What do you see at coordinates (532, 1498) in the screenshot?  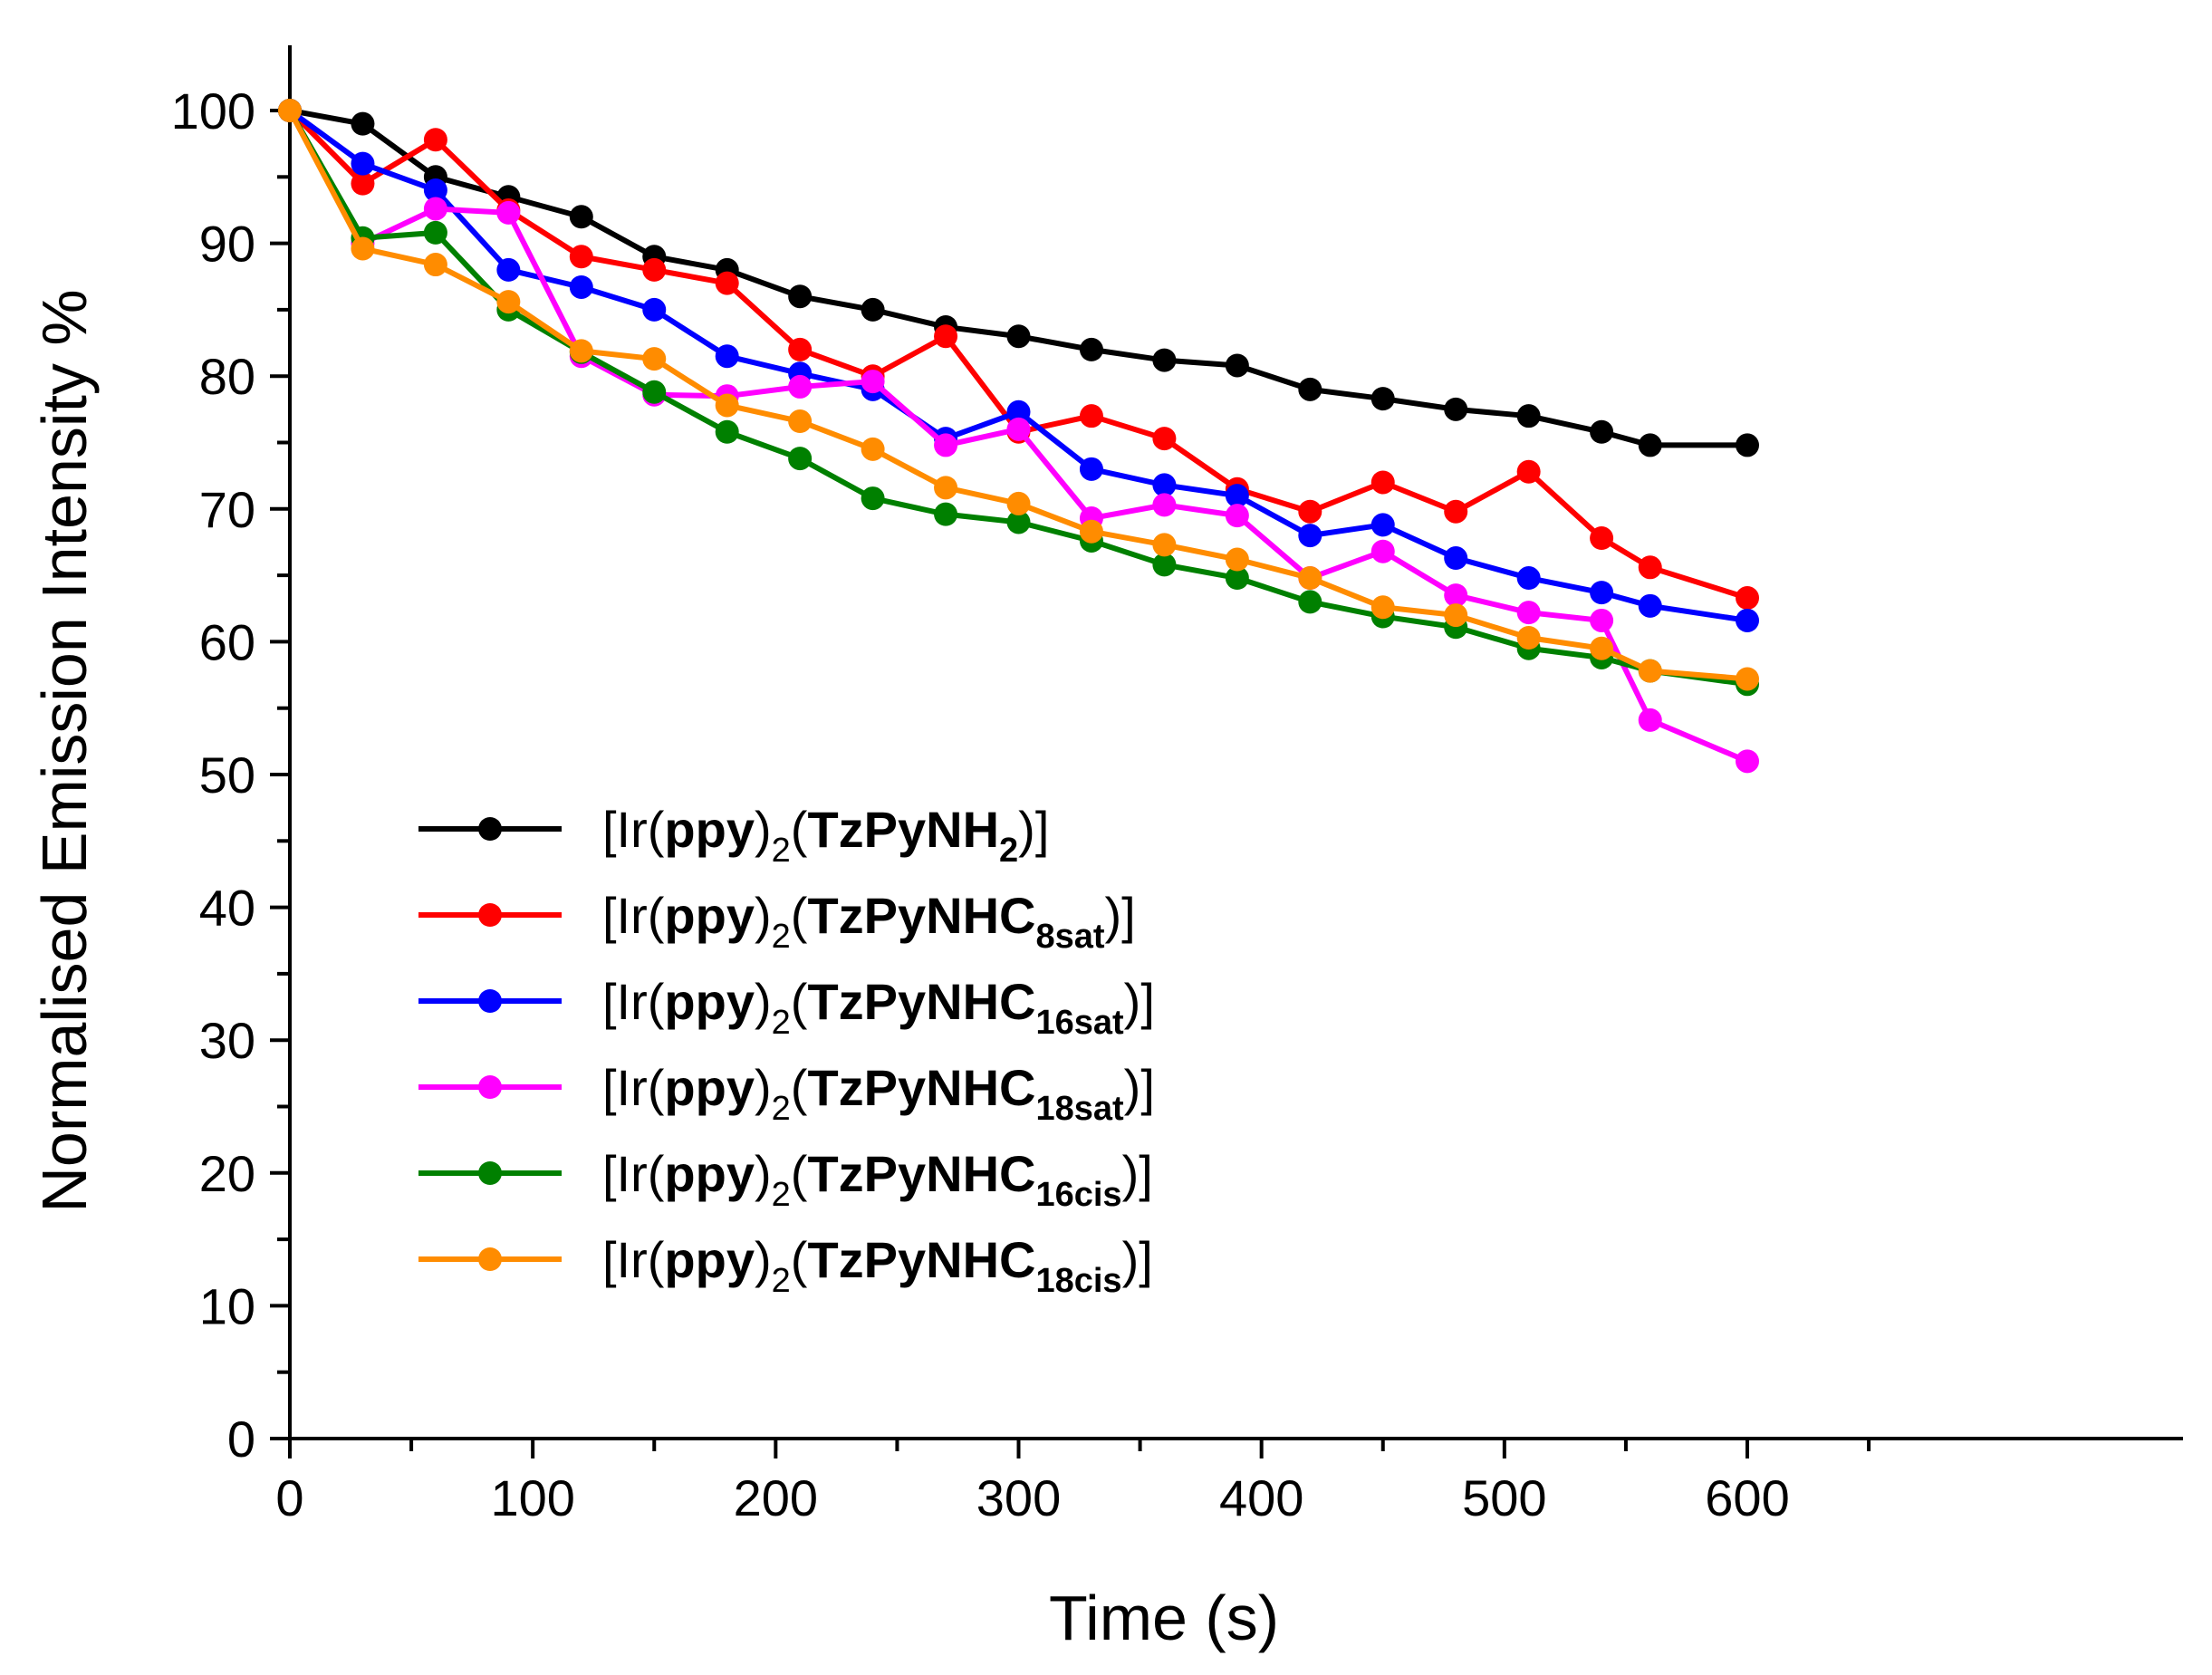 I see `x-tick-label: 100` at bounding box center [532, 1498].